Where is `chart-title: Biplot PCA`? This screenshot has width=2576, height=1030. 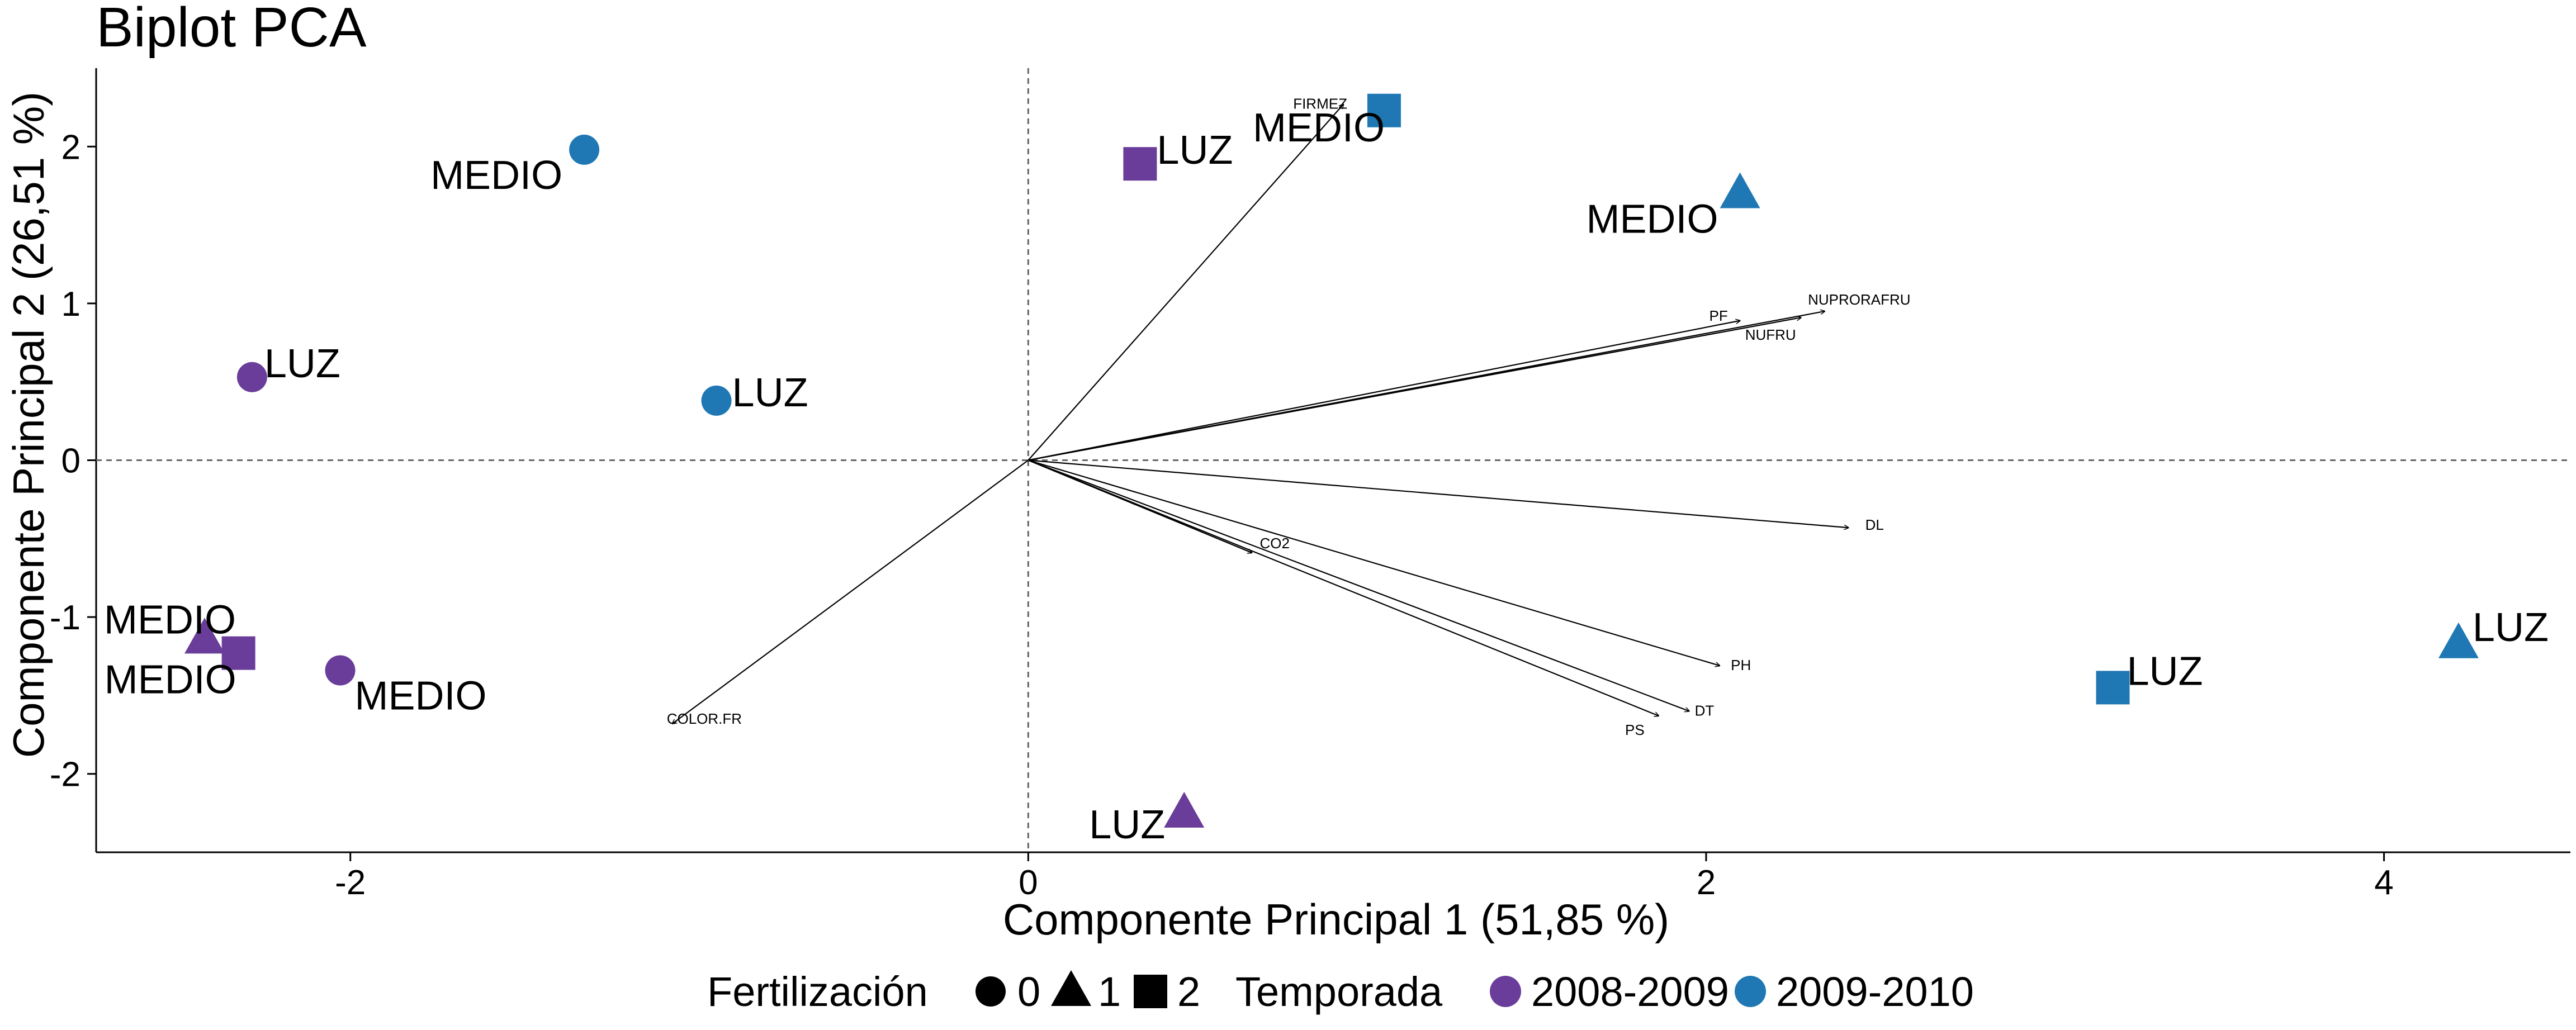
chart-title: Biplot PCA is located at coordinates (231, 30).